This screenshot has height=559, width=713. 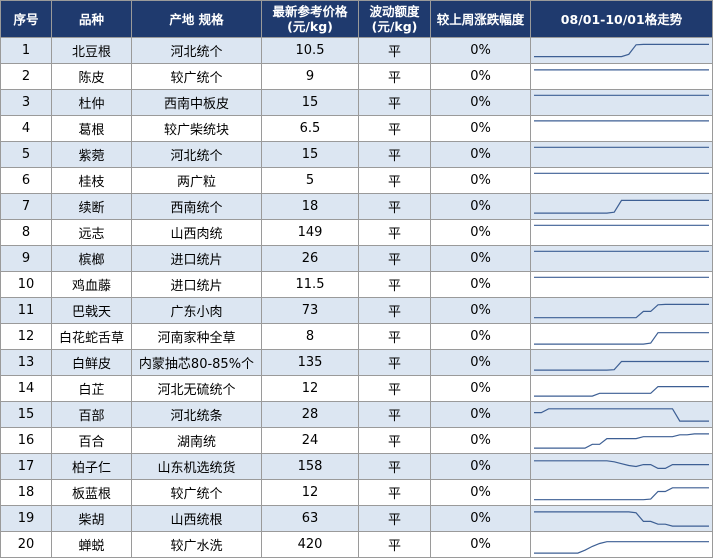 I want to click on table-row: 11 巴戟天 广东小肉 73 平 0%, so click(x=356, y=310).